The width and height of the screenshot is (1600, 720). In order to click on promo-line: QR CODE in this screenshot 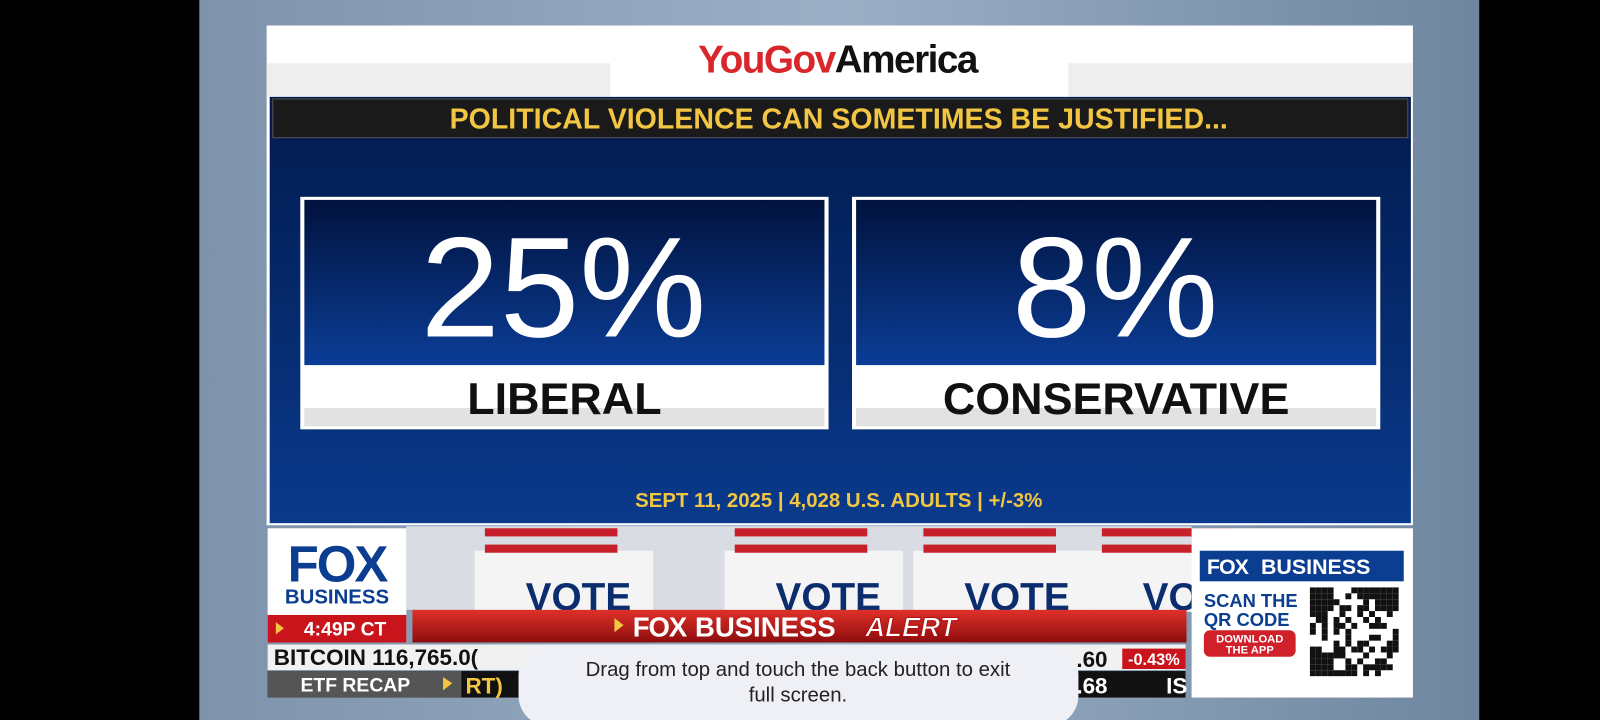, I will do `click(1247, 619)`.